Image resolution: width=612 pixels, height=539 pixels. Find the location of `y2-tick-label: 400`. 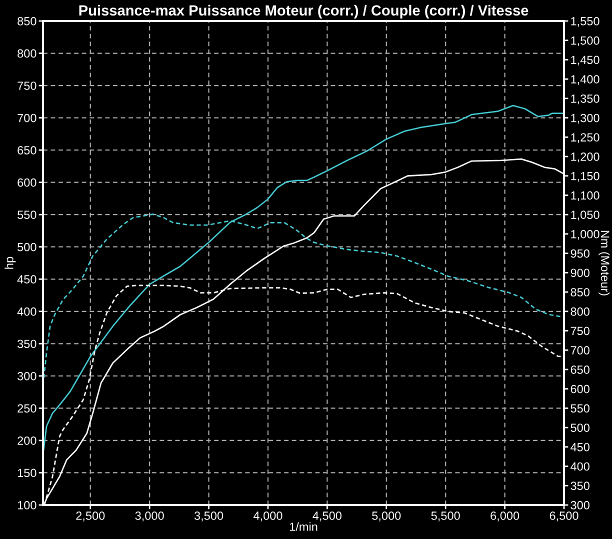

y2-tick-label: 400 is located at coordinates (580, 466).